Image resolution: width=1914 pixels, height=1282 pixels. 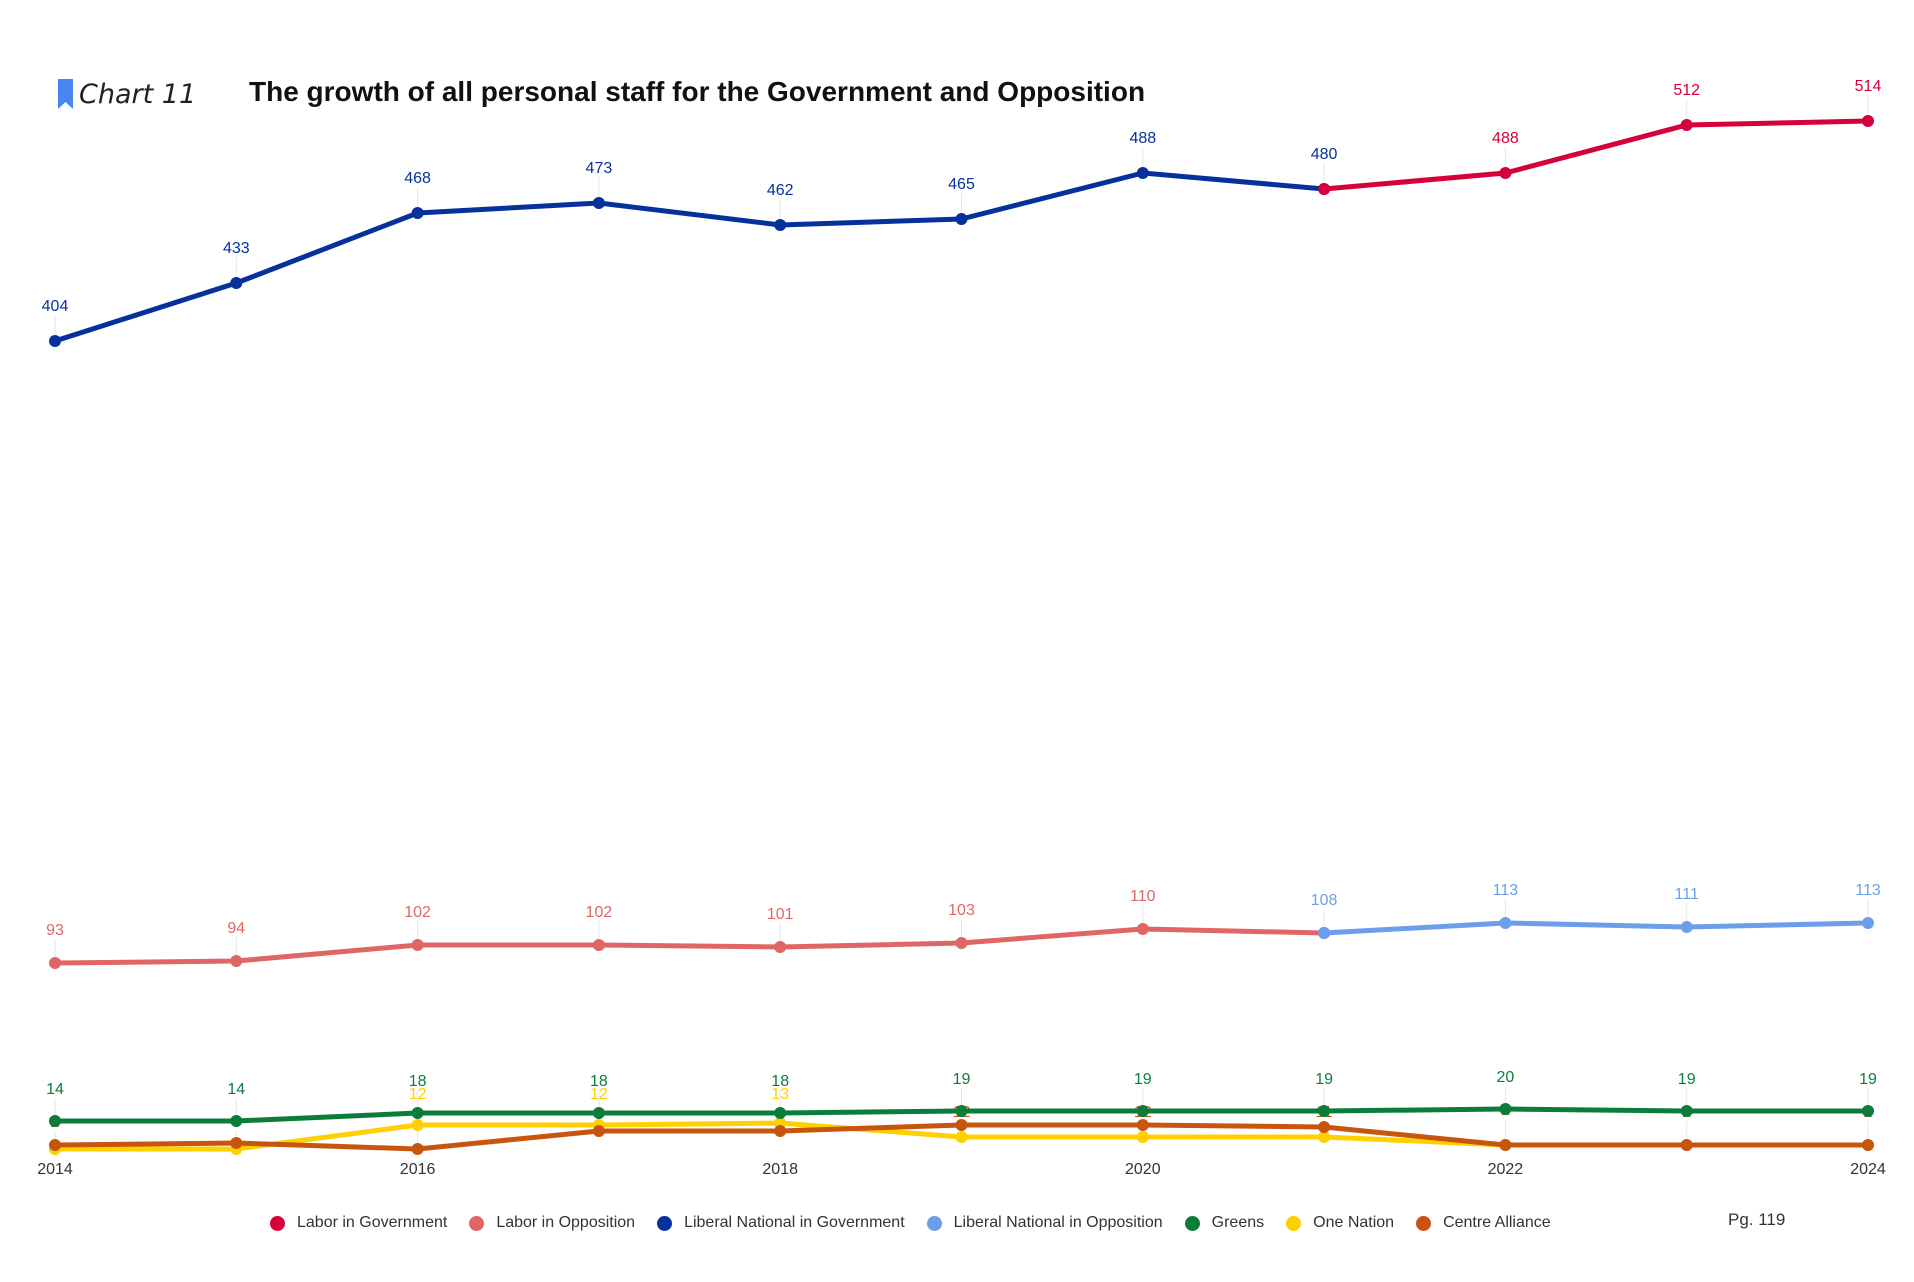 I want to click on legend-item: Greens, so click(x=1224, y=1223).